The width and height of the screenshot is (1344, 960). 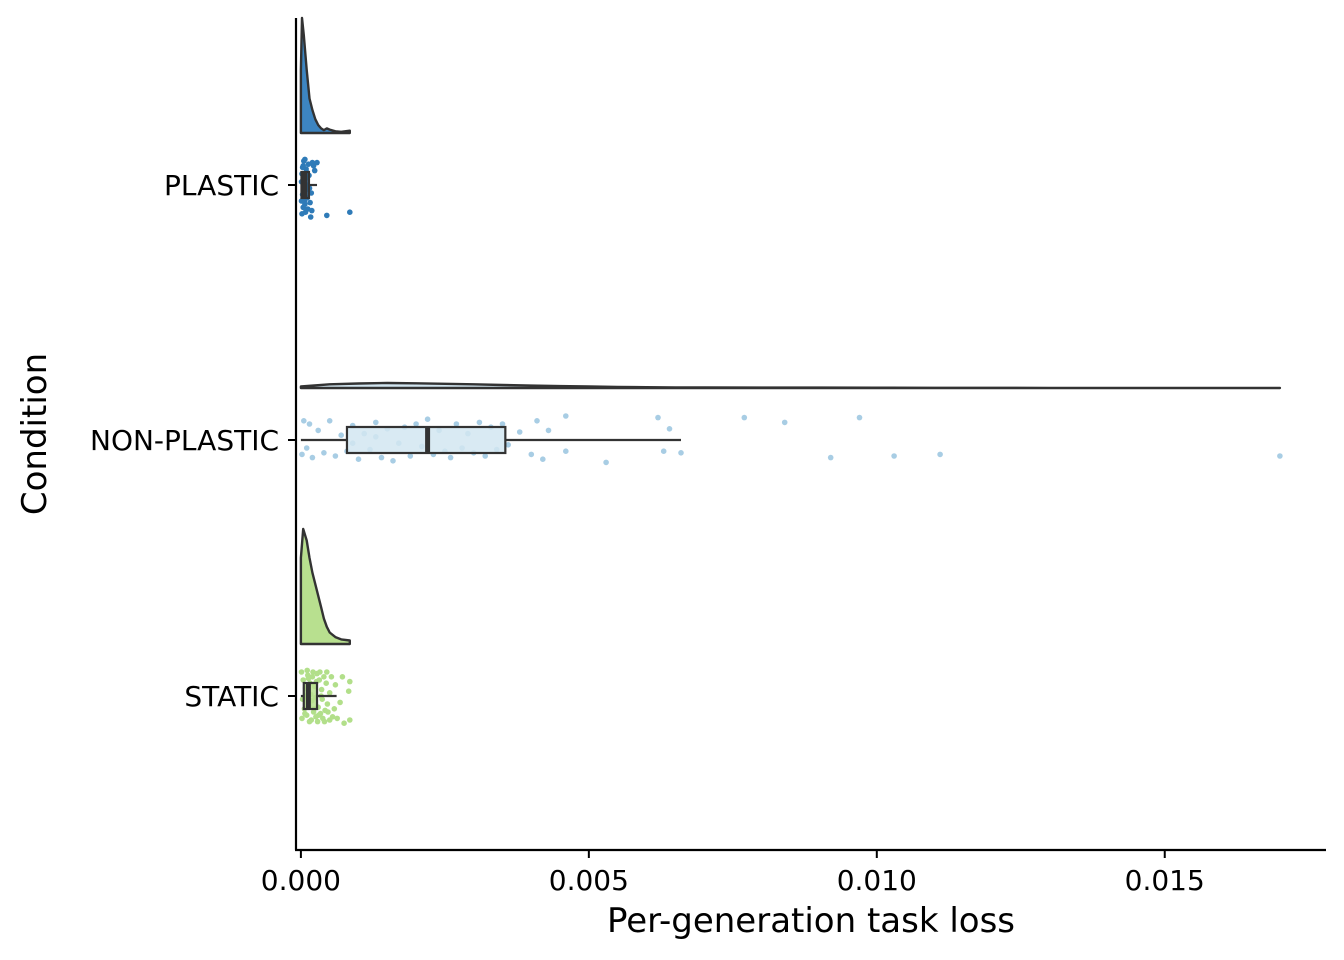 What do you see at coordinates (1165, 880) in the screenshot?
I see `x-tick-label: 0.015` at bounding box center [1165, 880].